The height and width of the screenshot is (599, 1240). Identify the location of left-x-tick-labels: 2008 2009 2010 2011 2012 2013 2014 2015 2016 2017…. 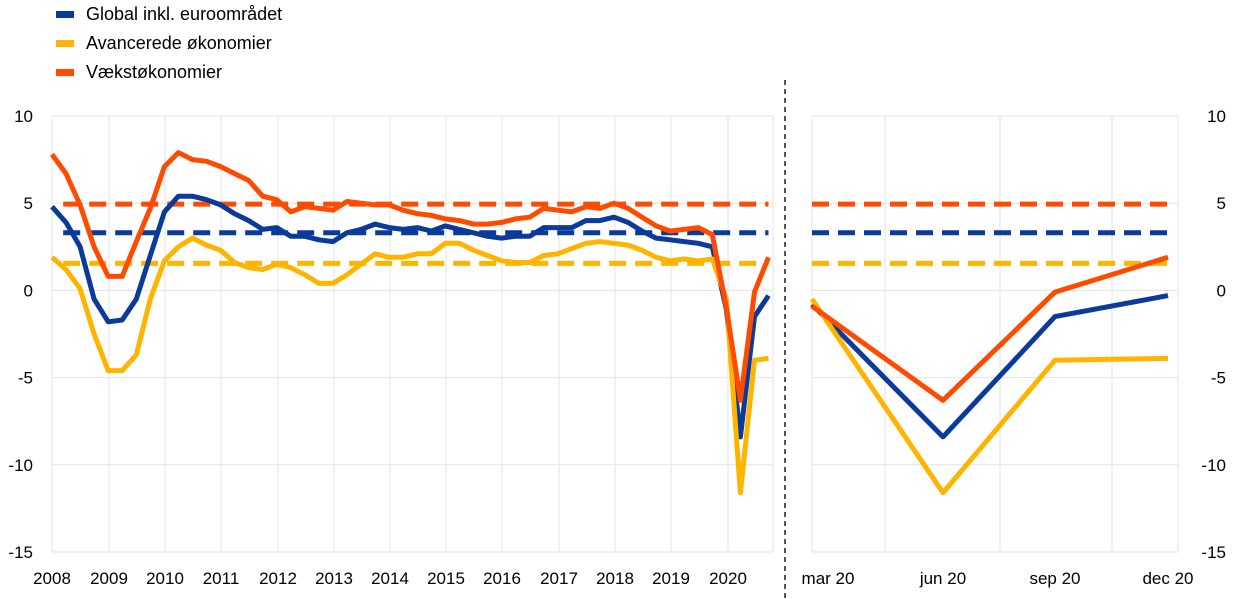
(390, 578).